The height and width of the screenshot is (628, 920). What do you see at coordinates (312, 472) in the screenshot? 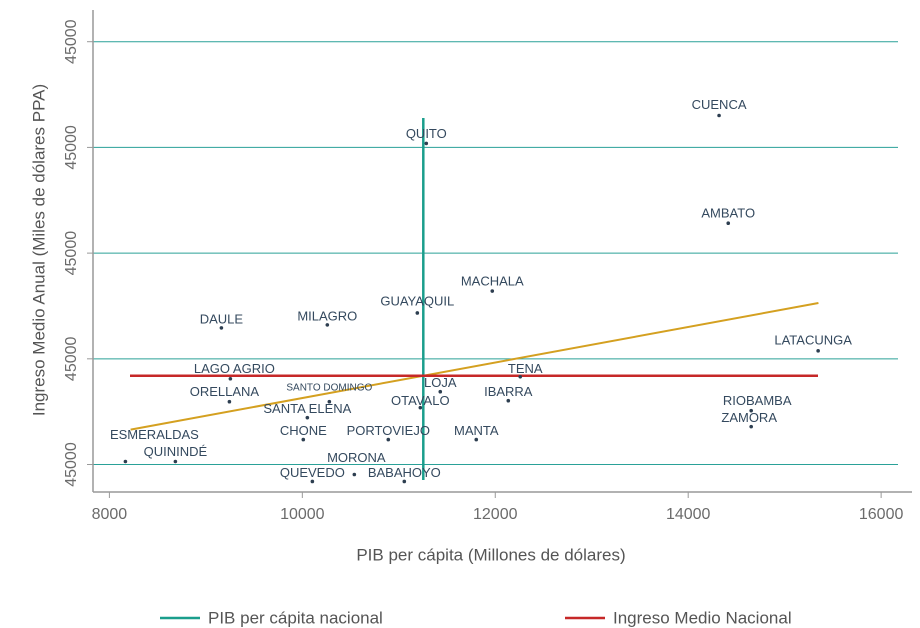
I see `point-label: QUEVEDO` at bounding box center [312, 472].